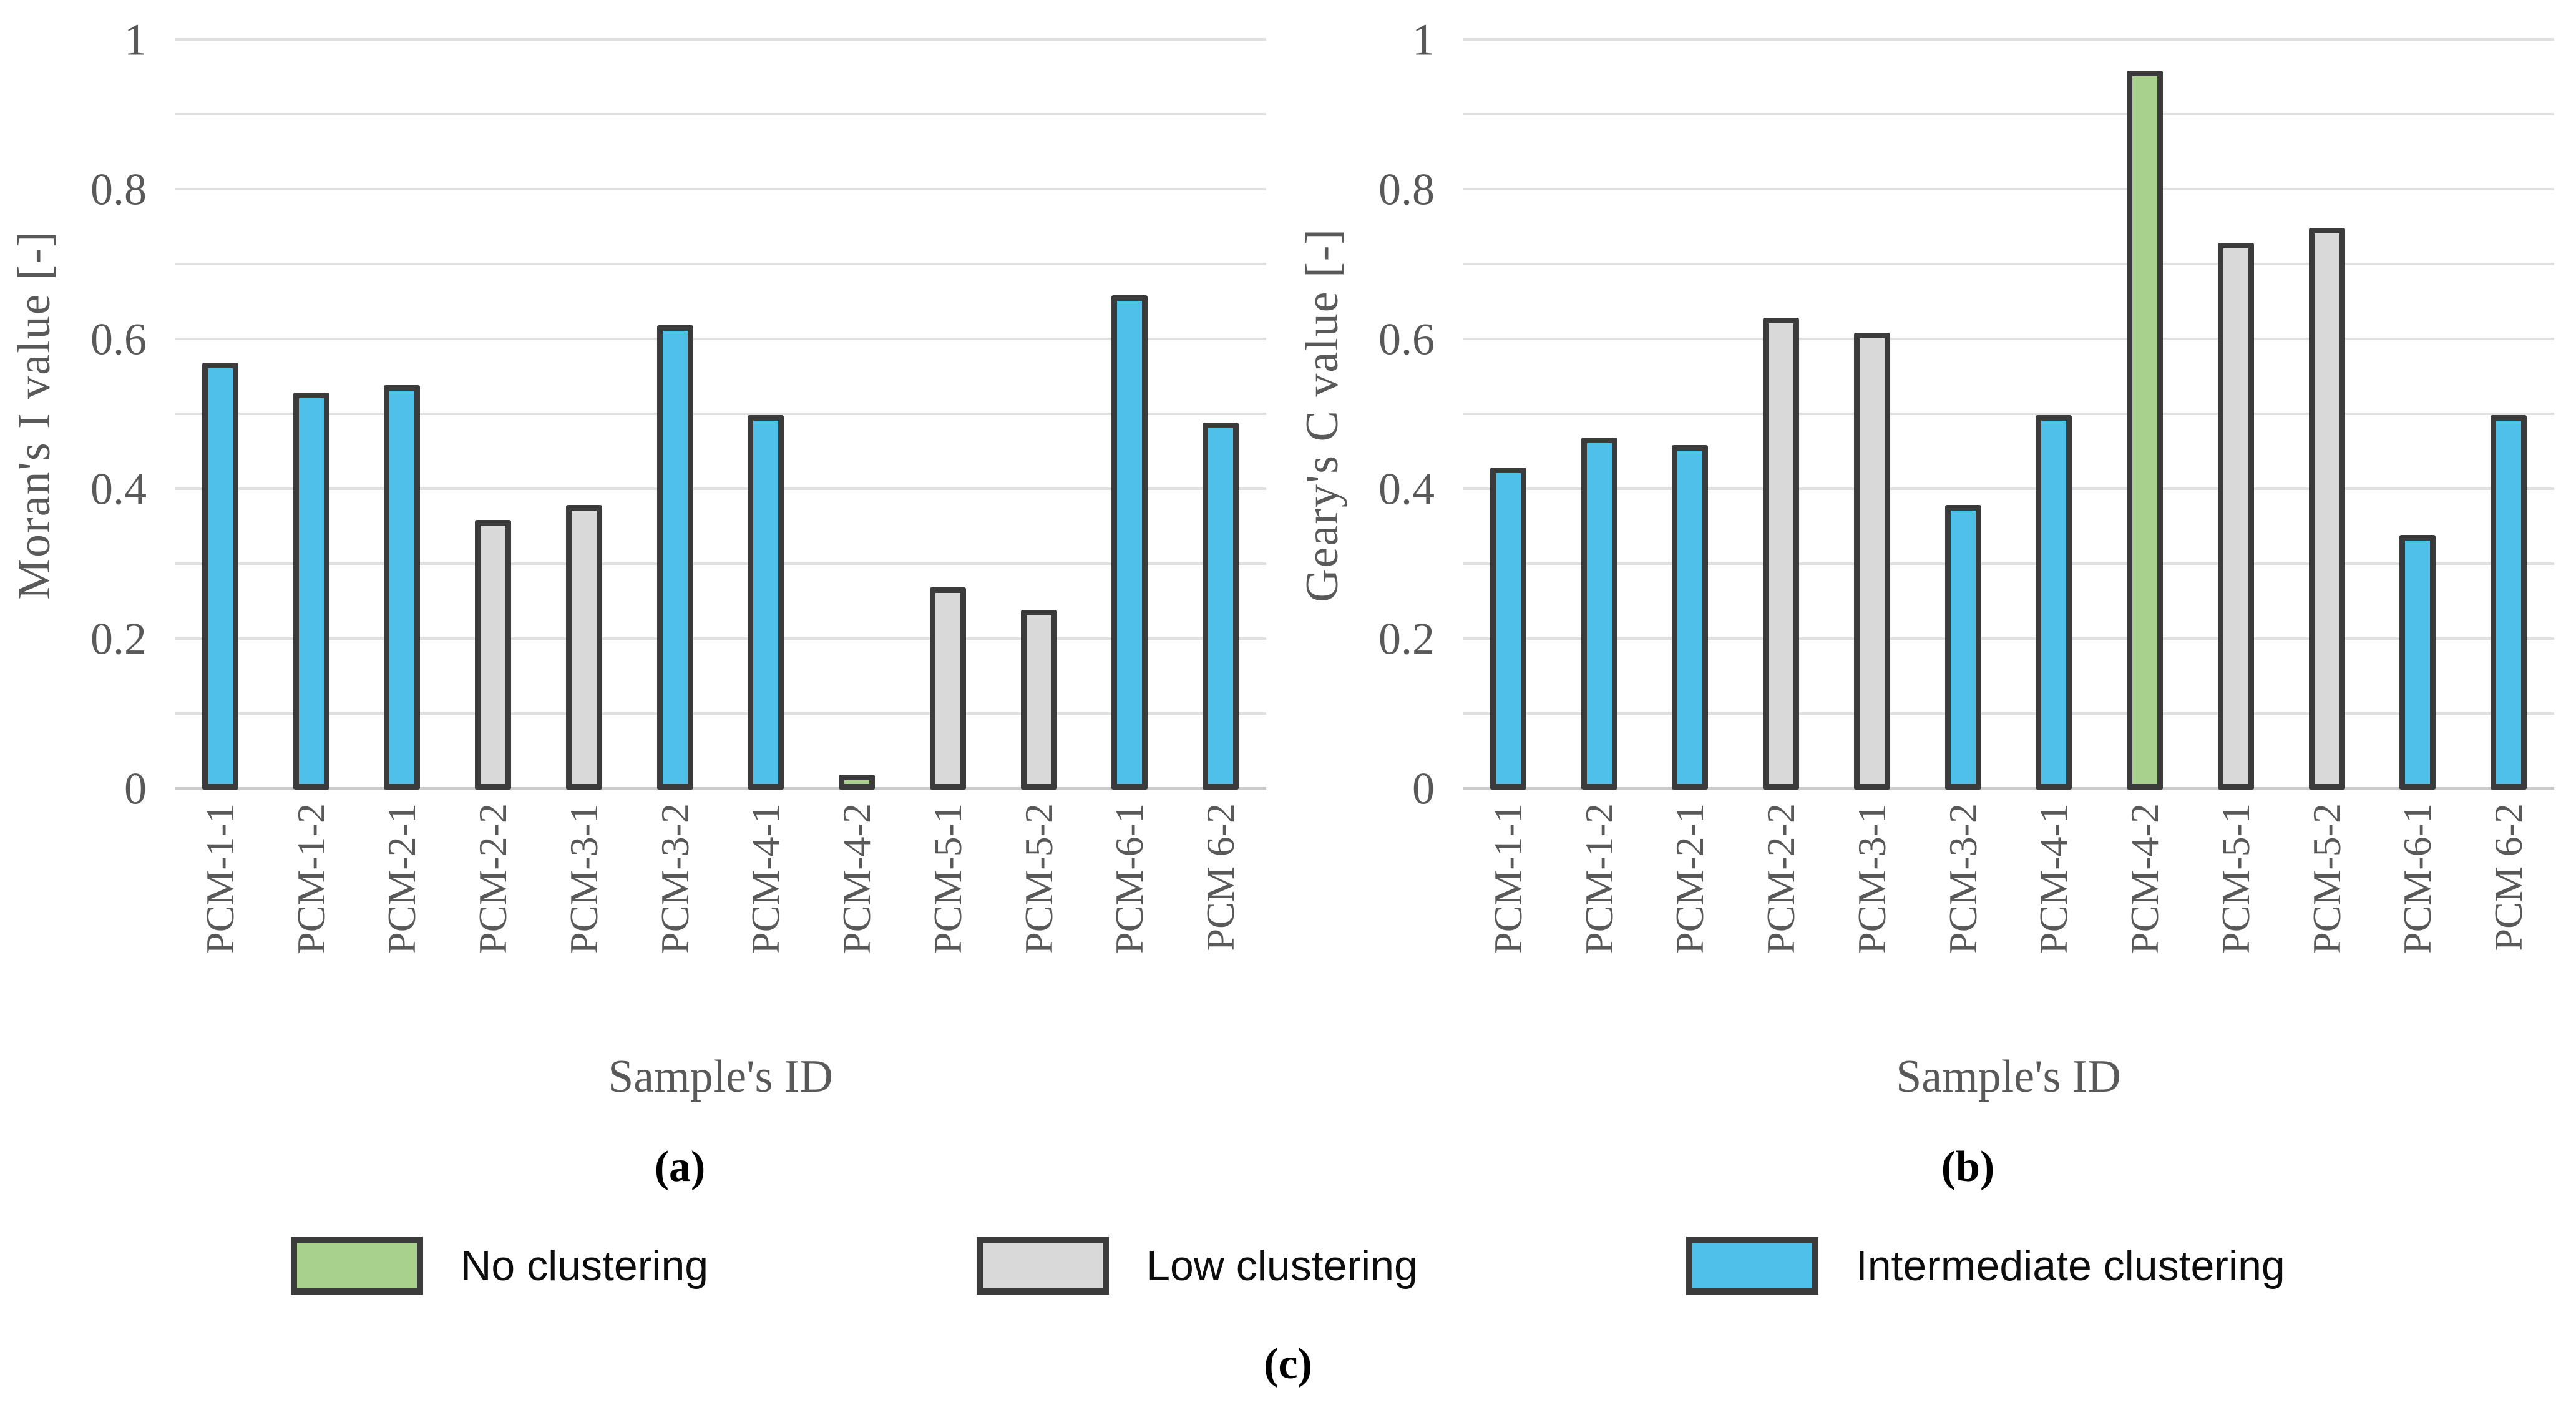 This screenshot has width=2576, height=1425. Describe the element at coordinates (357, 1266) in the screenshot. I see `legend-swatch-no_clustering` at that location.